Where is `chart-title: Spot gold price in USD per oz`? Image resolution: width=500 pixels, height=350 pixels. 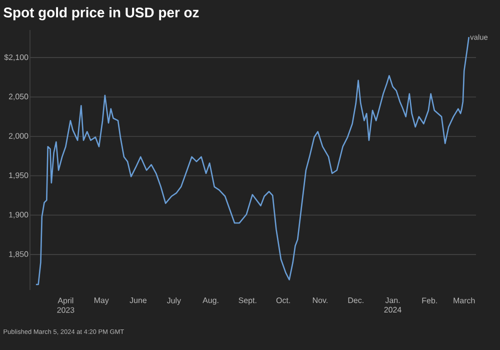
chart-title: Spot gold price in USD per oz is located at coordinates (101, 13).